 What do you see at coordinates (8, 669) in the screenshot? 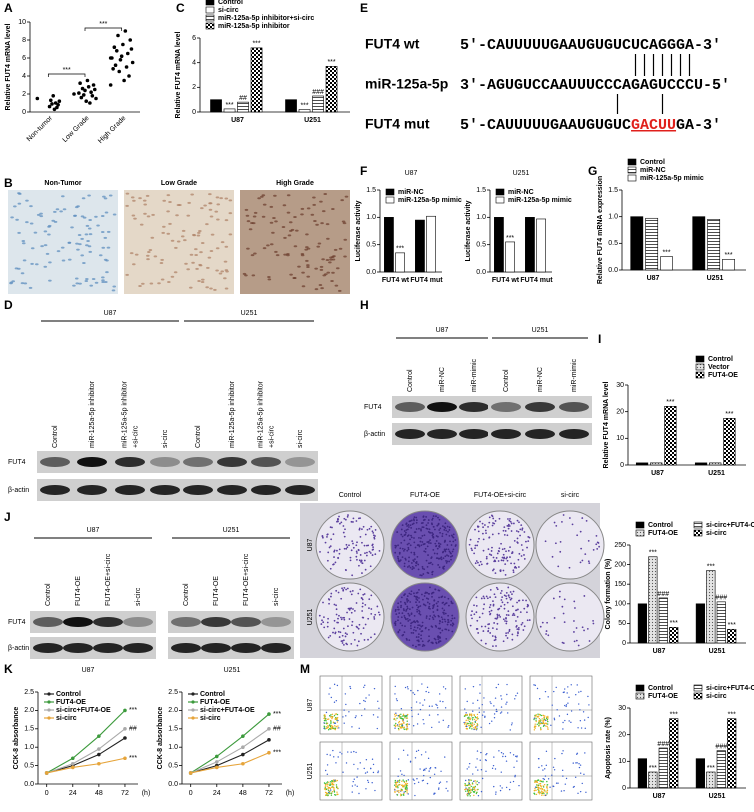
I see `panel-label: K` at bounding box center [8, 669].